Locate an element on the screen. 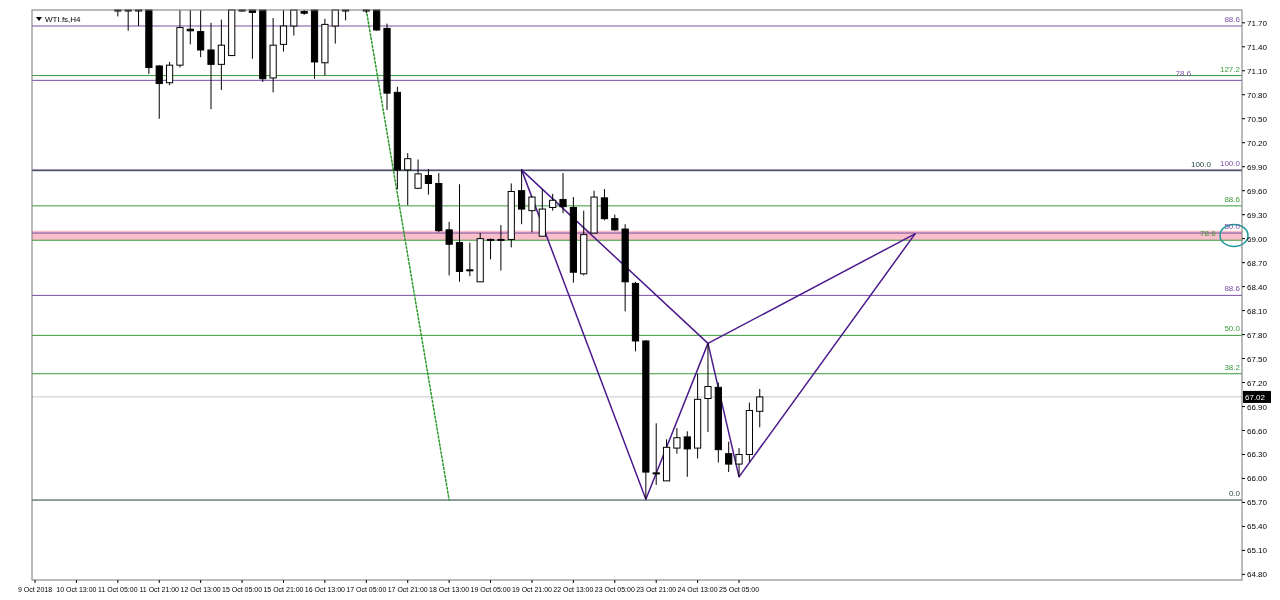  y-tick-label: 66.90 is located at coordinates (1257, 407).